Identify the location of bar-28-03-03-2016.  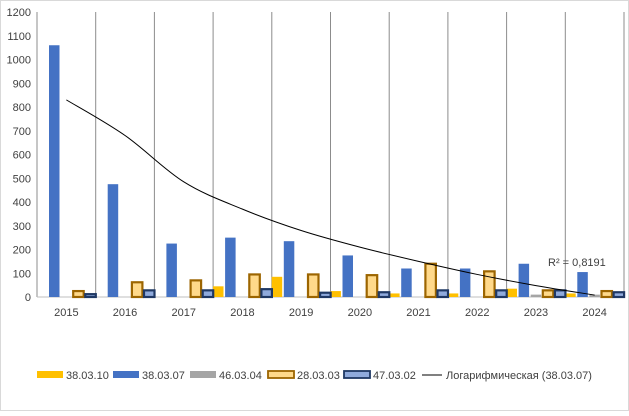
(137, 290).